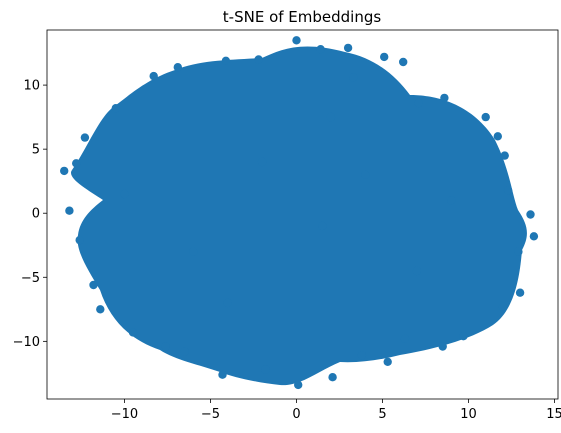  What do you see at coordinates (30, 278) in the screenshot?
I see `y-tick-label: −5` at bounding box center [30, 278].